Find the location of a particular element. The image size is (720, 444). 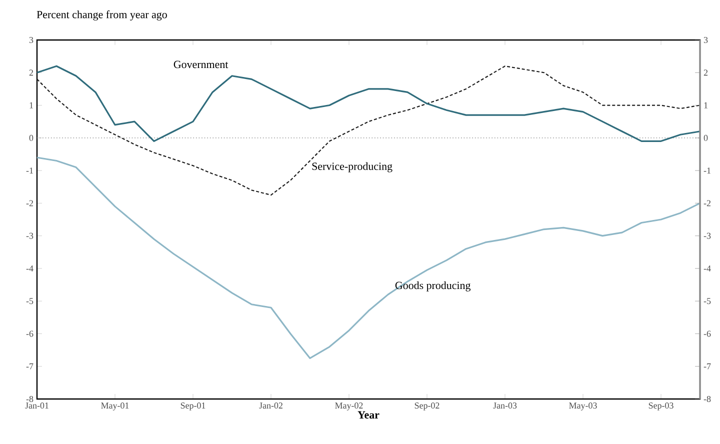

y-tick-label: -7 is located at coordinates (707, 366).